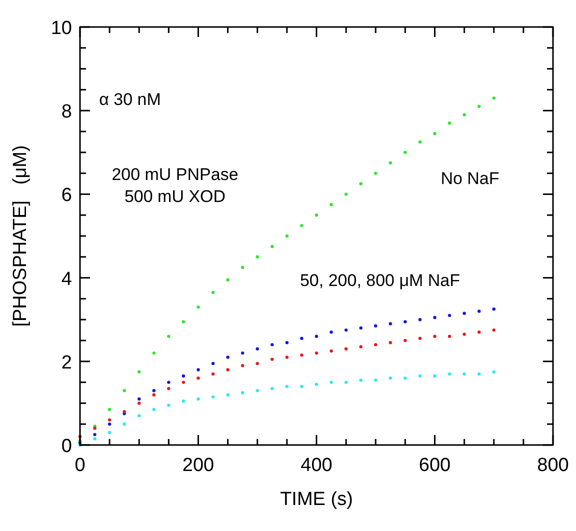  I want to click on y-tick-label: 0, so click(66, 446).